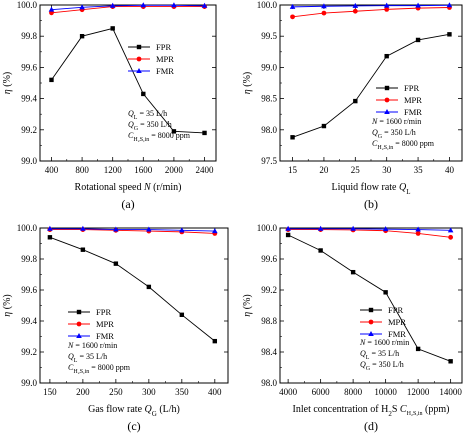 The height and width of the screenshot is (436, 474). Describe the element at coordinates (321, 392) in the screenshot. I see `x-tick-label: 6000` at that location.